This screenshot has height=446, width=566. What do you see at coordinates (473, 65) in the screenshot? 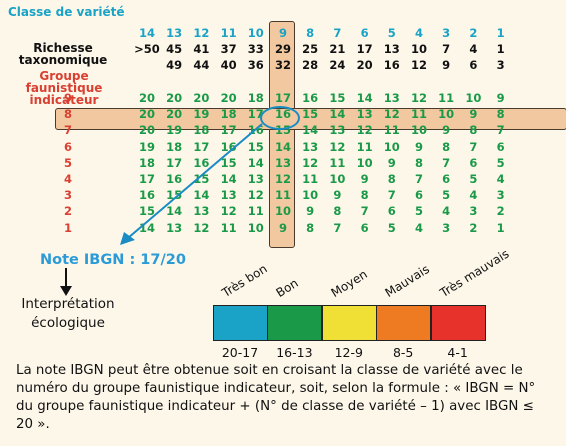
I see `richesse-cell: 6` at bounding box center [473, 65].